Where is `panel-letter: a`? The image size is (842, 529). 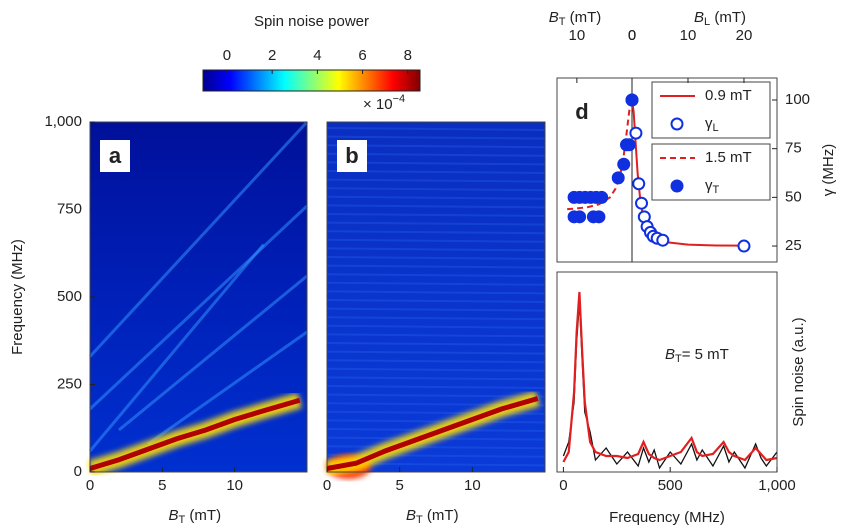
panel-letter: a is located at coordinates (115, 155).